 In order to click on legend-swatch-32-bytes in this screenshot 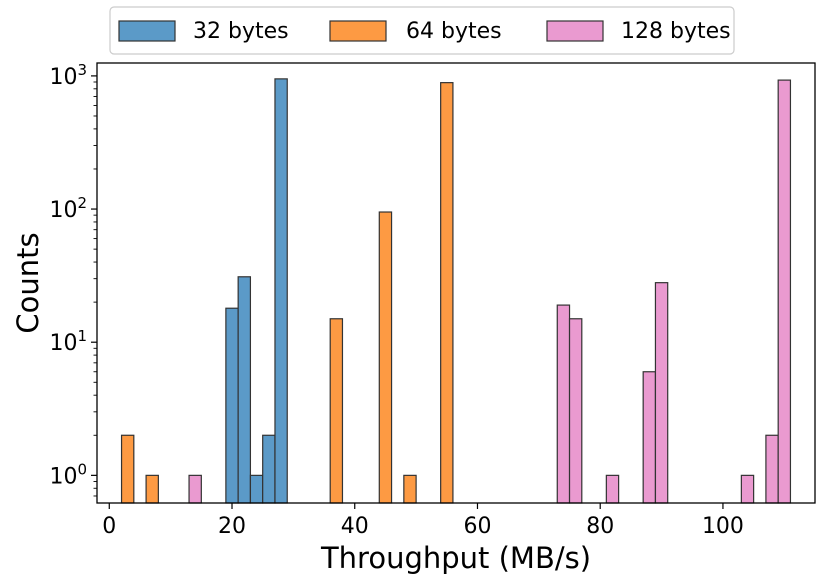, I will do `click(147, 31)`.